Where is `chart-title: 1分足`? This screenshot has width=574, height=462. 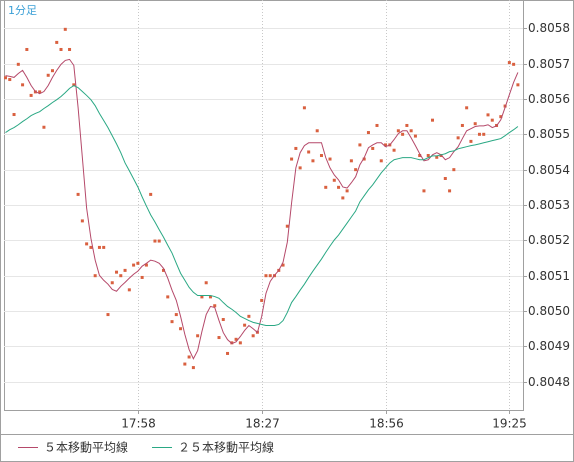 chart-title: 1分足 is located at coordinates (22, 10).